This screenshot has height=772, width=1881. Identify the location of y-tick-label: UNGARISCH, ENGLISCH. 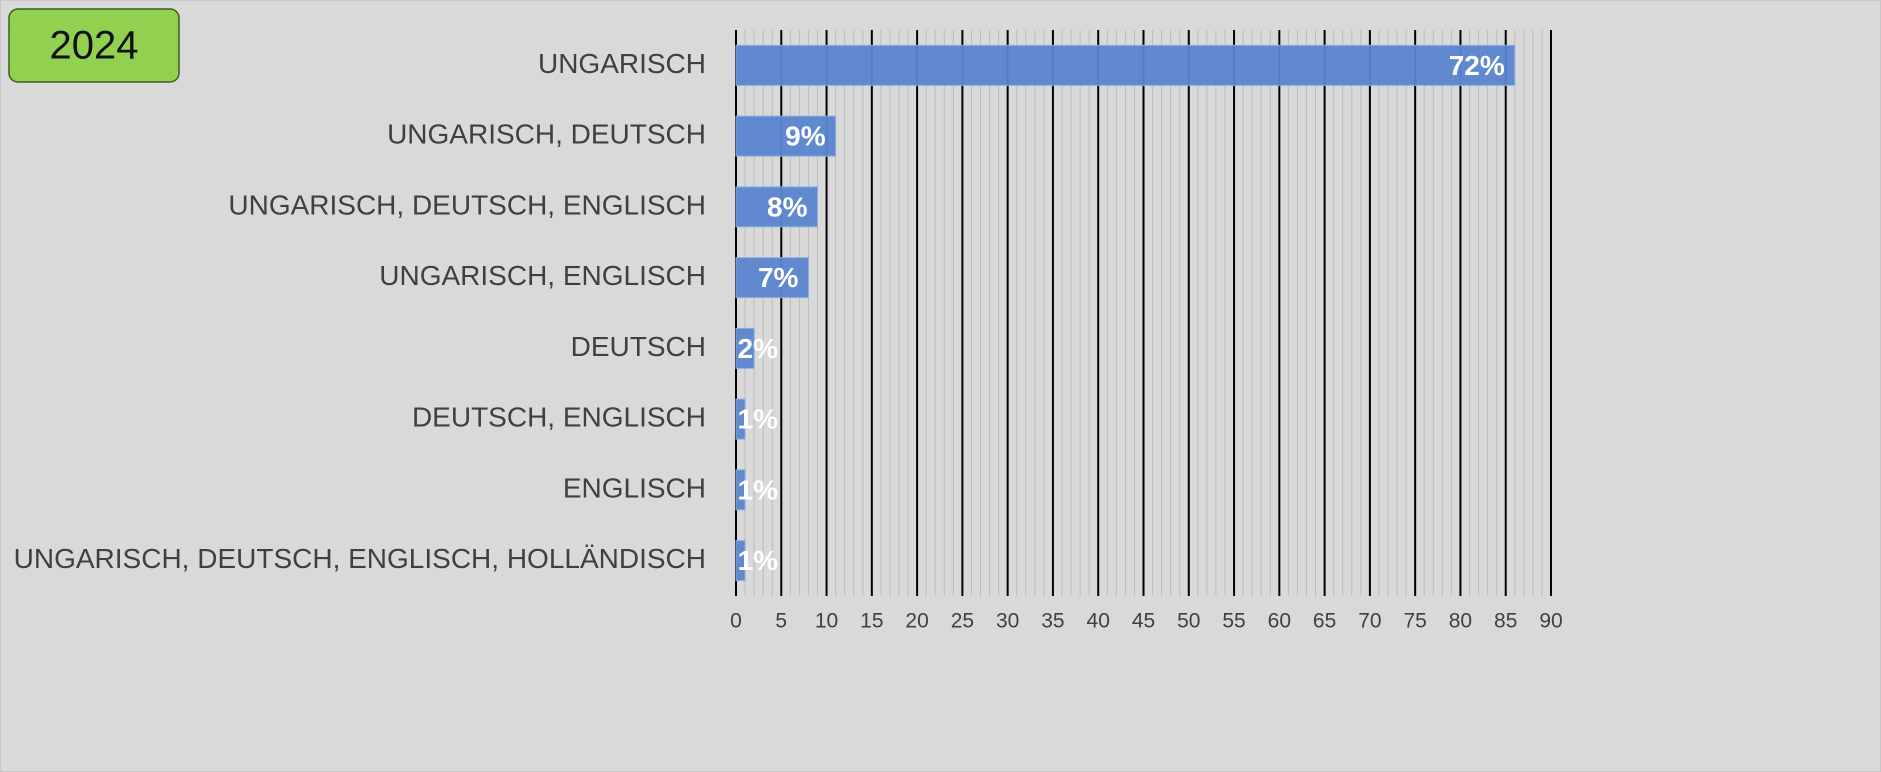
(542, 275).